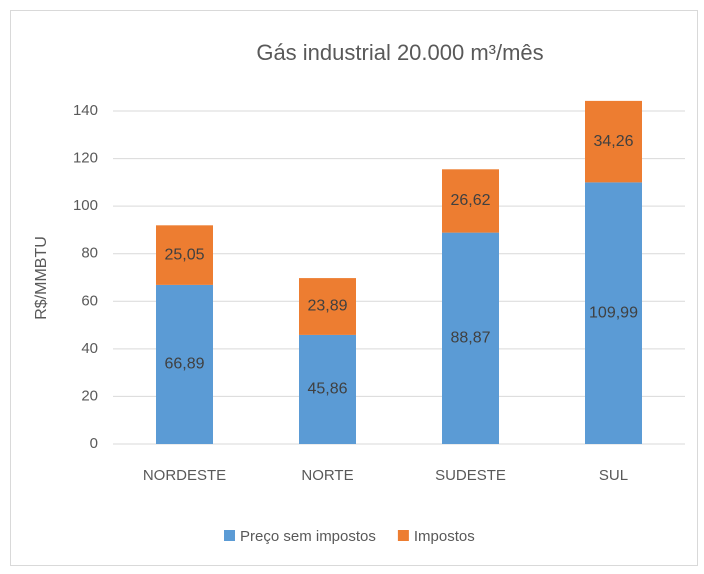 The image size is (704, 574). I want to click on chart-title: Gás industrial 20.000 m³/mês, so click(399, 52).